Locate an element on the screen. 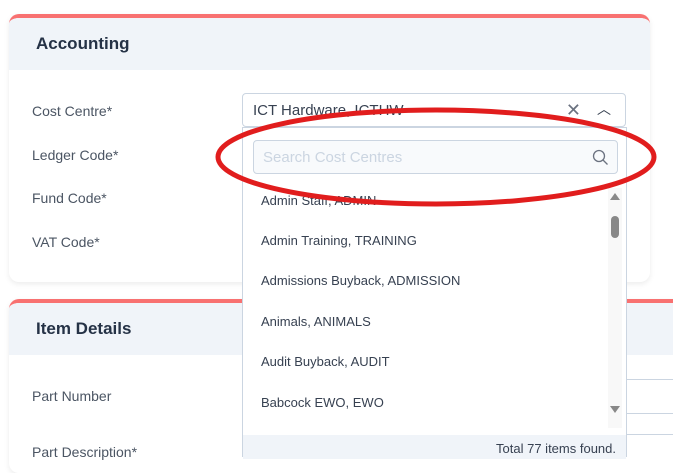 The image size is (673, 473). option-item: Audit Buyback, AUDIT is located at coordinates (325, 361).